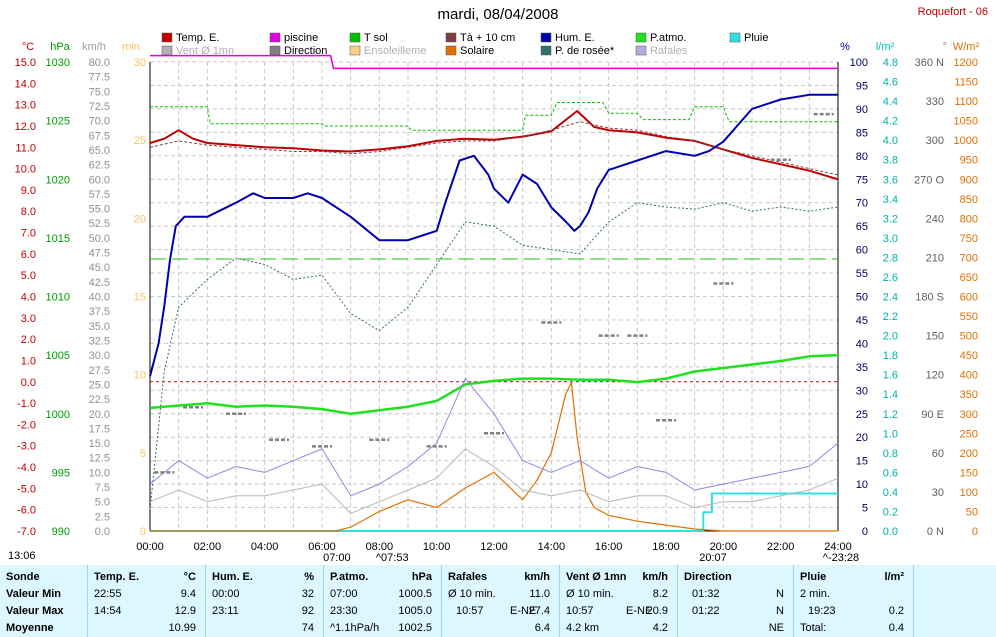 Image resolution: width=996 pixels, height=637 pixels. Describe the element at coordinates (34, 594) in the screenshot. I see `stats-min-label: Valeur Min` at that location.